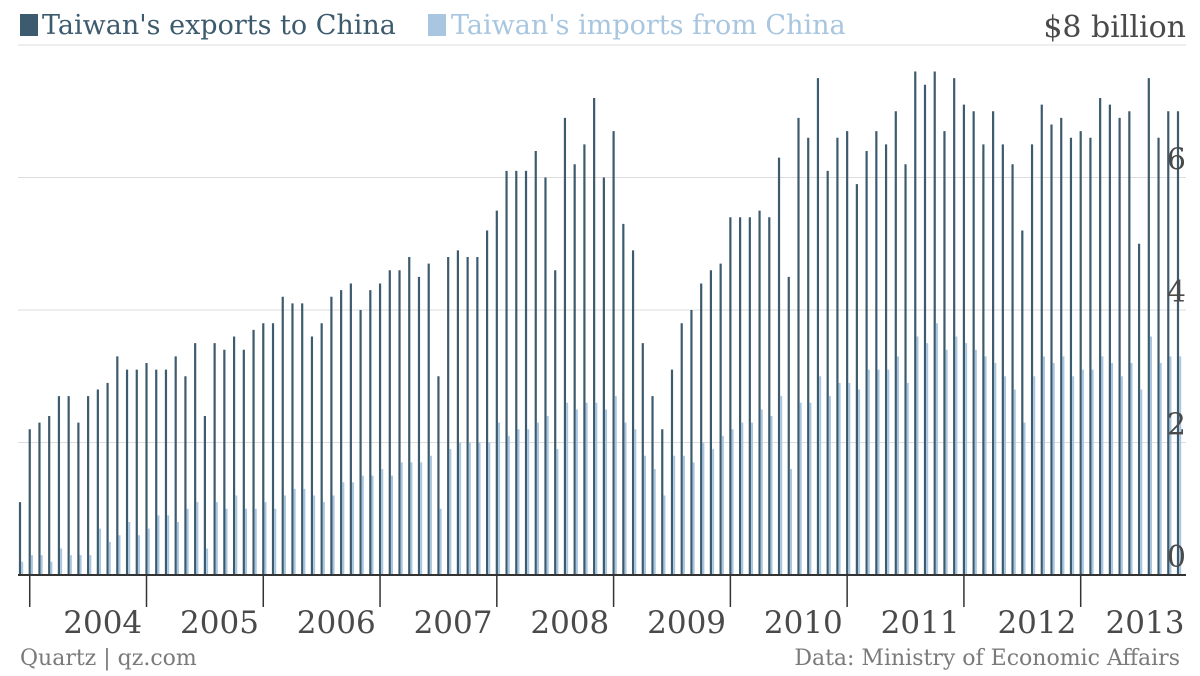 The height and width of the screenshot is (676, 1200). What do you see at coordinates (102, 623) in the screenshot?
I see `x-tick-label: 2004` at bounding box center [102, 623].